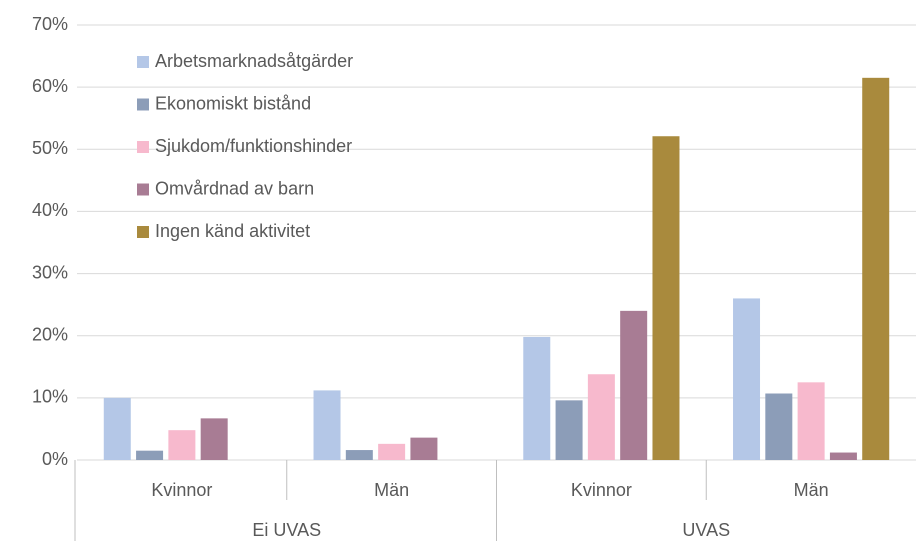  I want to click on legend-label: Arbetsmarknadsåtgärder, so click(254, 61).